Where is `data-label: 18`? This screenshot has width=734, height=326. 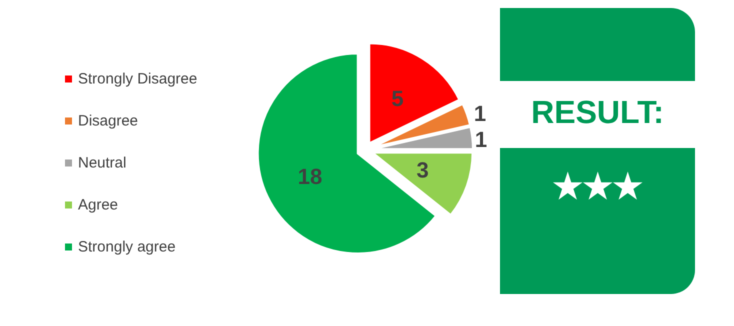 data-label: 18 is located at coordinates (310, 176).